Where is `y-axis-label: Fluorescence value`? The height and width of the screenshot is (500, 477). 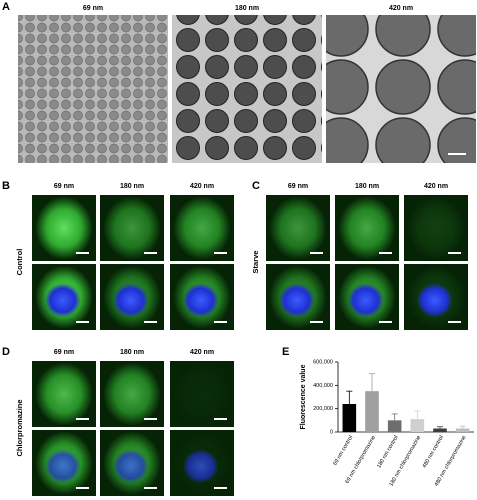
y-axis-label: Fluorescence value is located at coordinates (303, 396).